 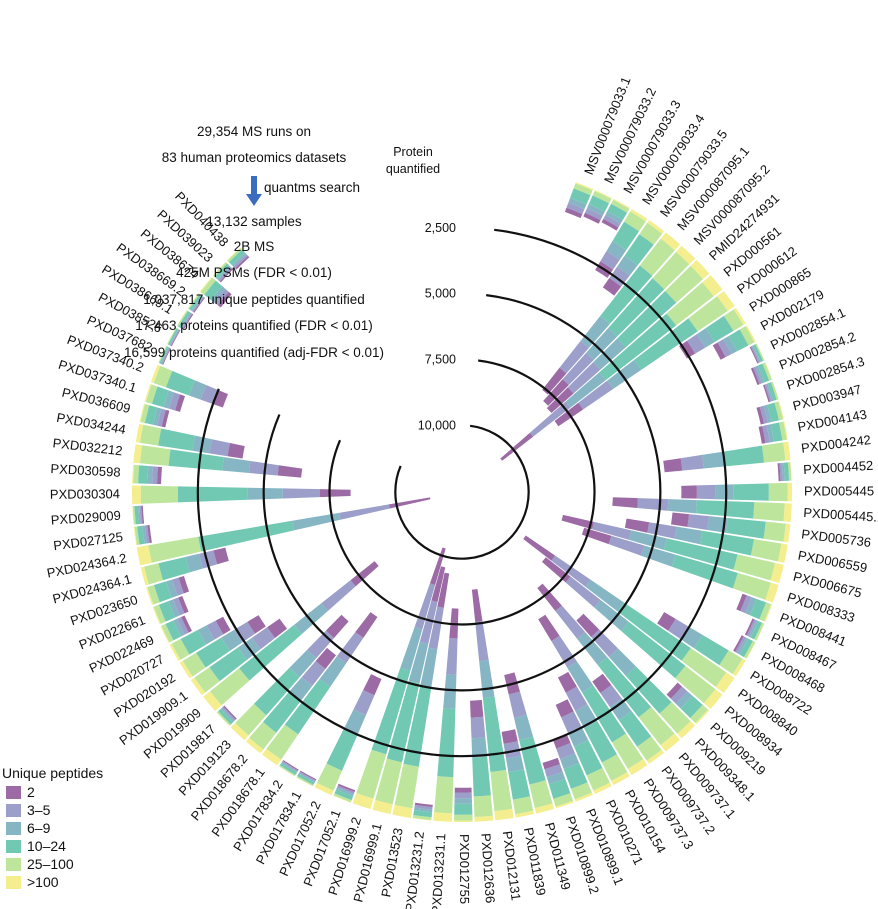 I want to click on dataset-label: PXD013523, so click(x=392, y=863).